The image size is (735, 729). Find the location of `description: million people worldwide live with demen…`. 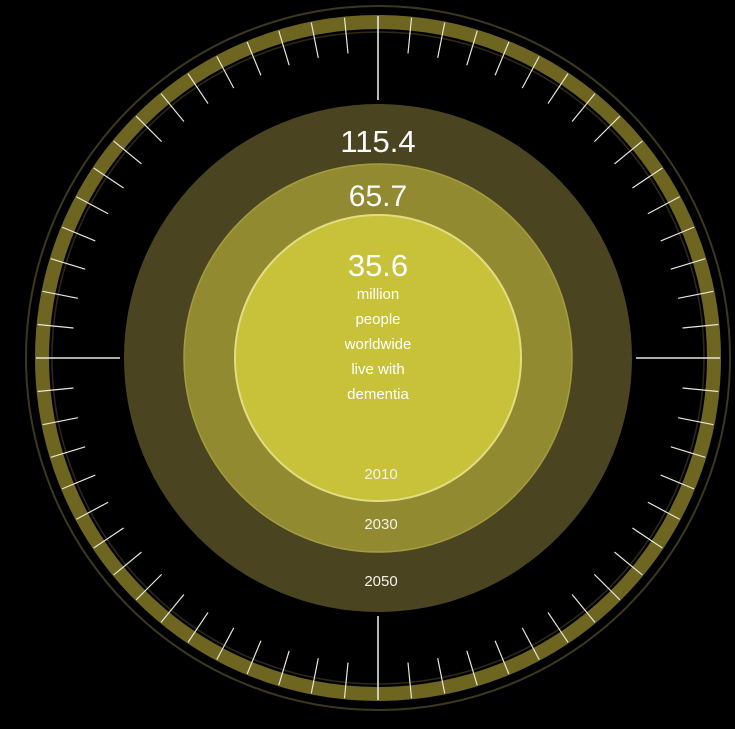

description: million people worldwide live with demen… is located at coordinates (378, 344).